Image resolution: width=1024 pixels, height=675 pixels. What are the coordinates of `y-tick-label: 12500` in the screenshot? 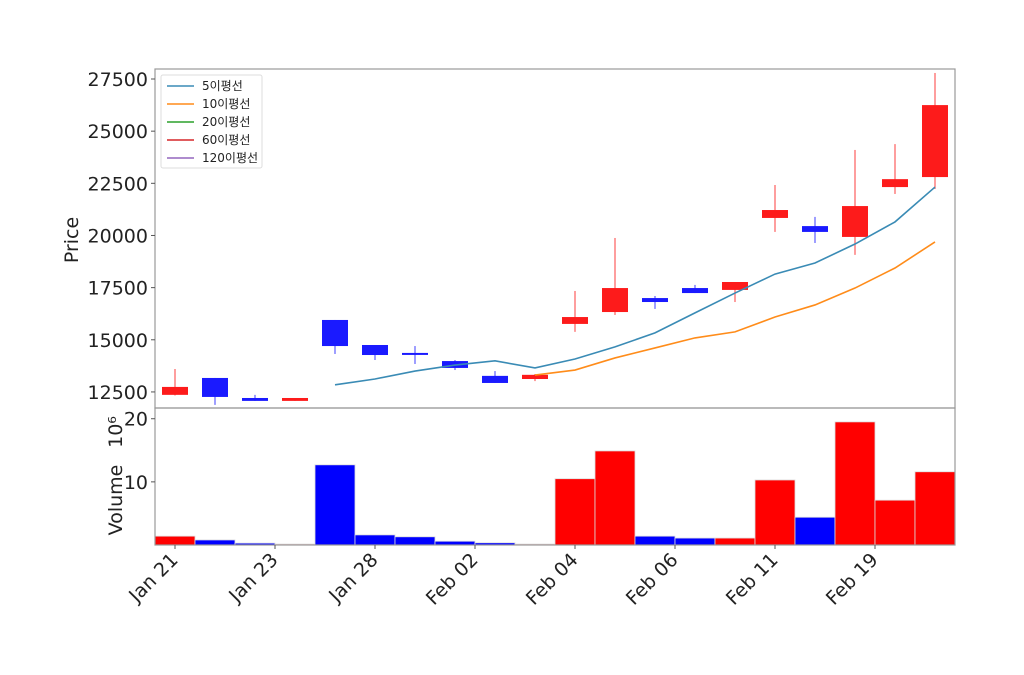 It's located at (118, 393).